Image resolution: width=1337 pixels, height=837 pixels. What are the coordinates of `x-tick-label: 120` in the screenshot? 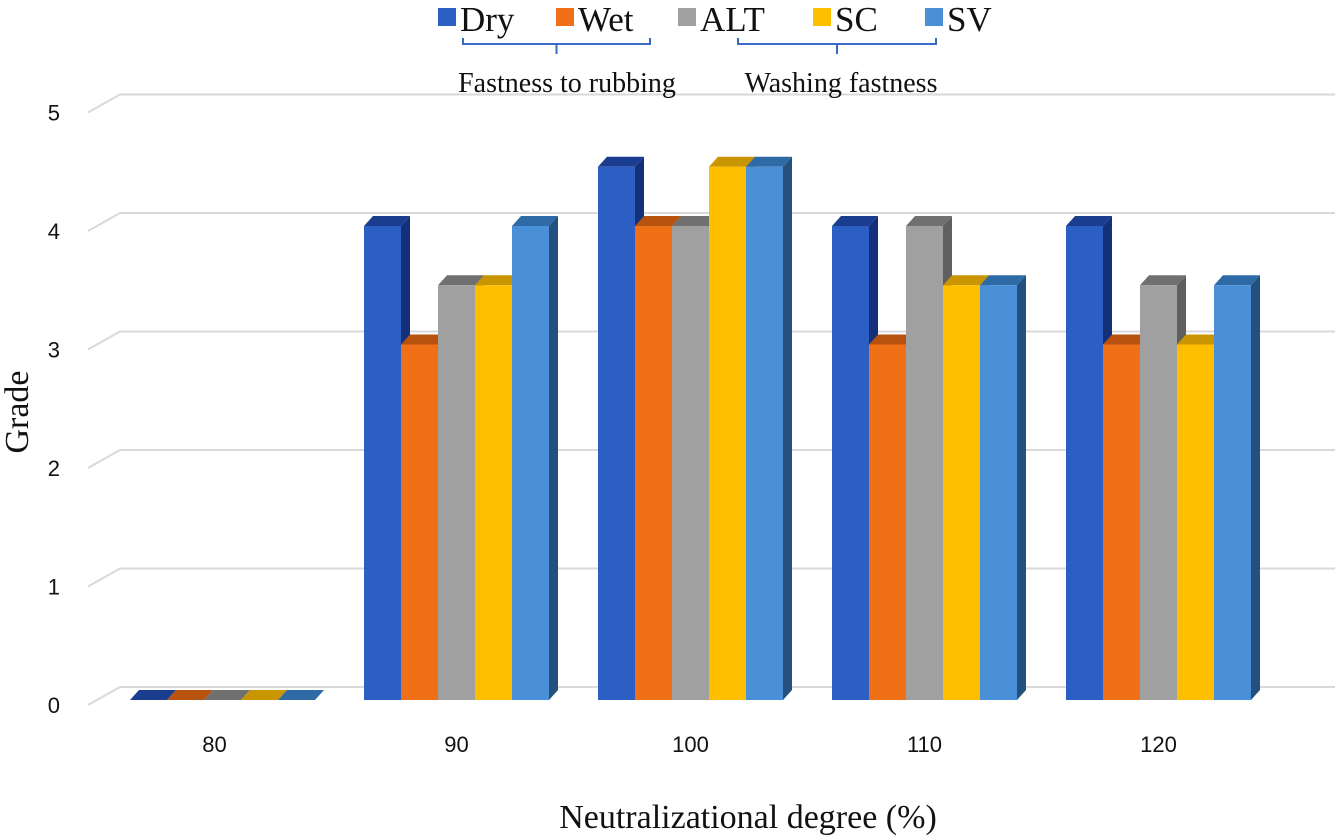 It's located at (1158, 744).